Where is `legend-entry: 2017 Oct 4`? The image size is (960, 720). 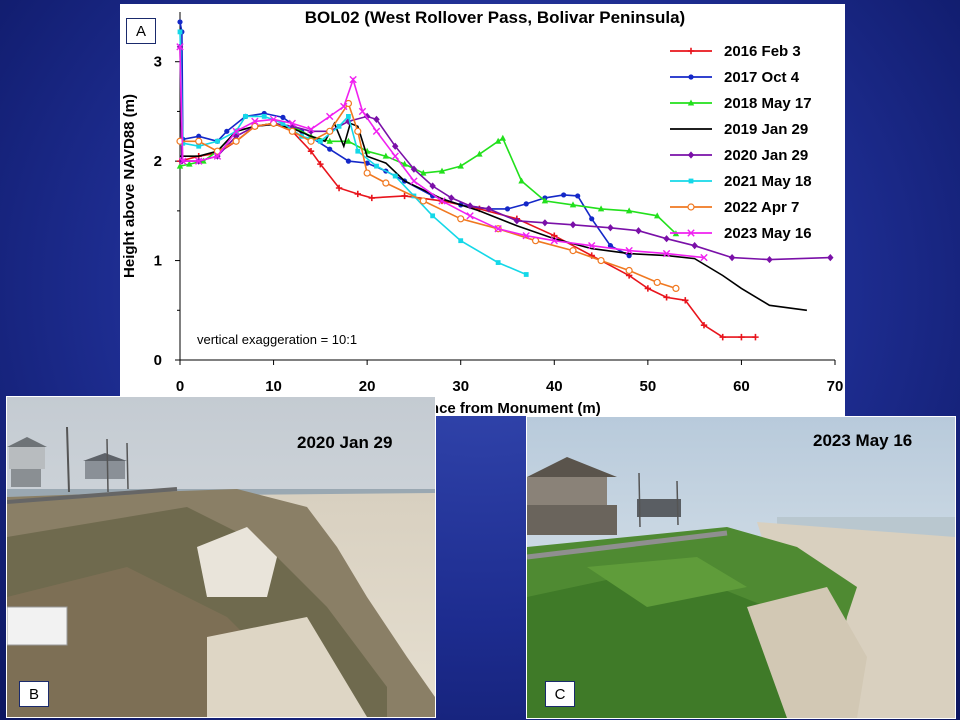 legend-entry: 2017 Oct 4 is located at coordinates (735, 77).